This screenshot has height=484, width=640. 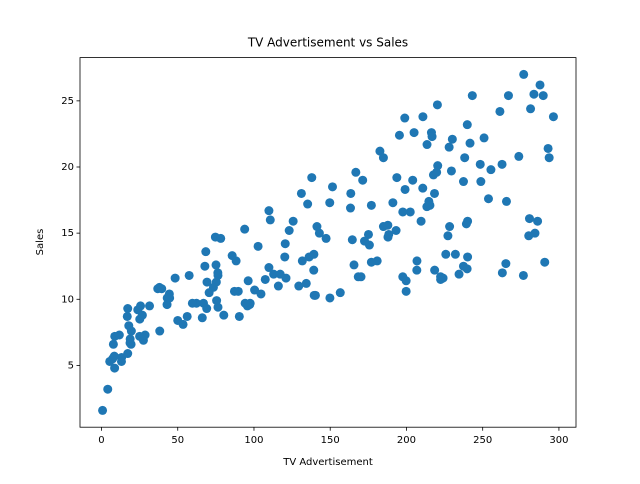 I want to click on x-tick-label: 0, so click(x=101, y=440).